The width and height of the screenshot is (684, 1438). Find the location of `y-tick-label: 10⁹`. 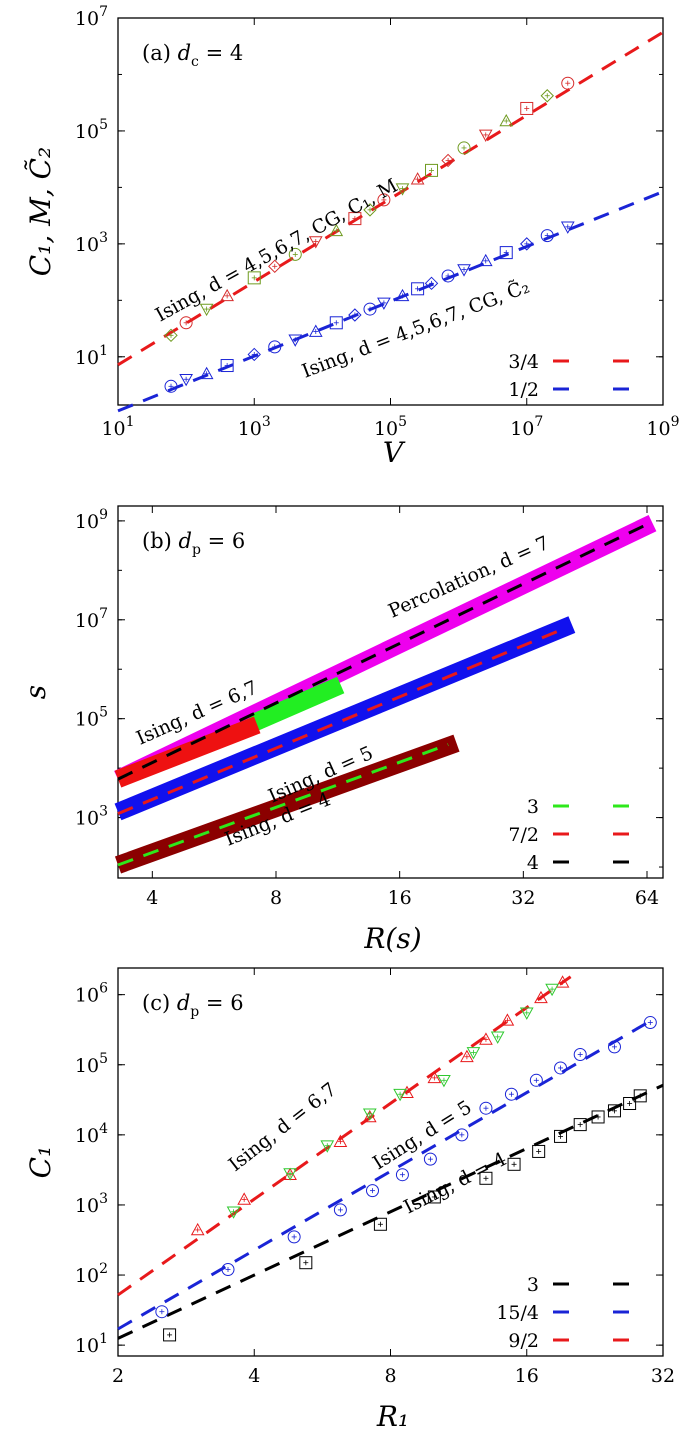

y-tick-label: 10⁹ is located at coordinates (91, 520).